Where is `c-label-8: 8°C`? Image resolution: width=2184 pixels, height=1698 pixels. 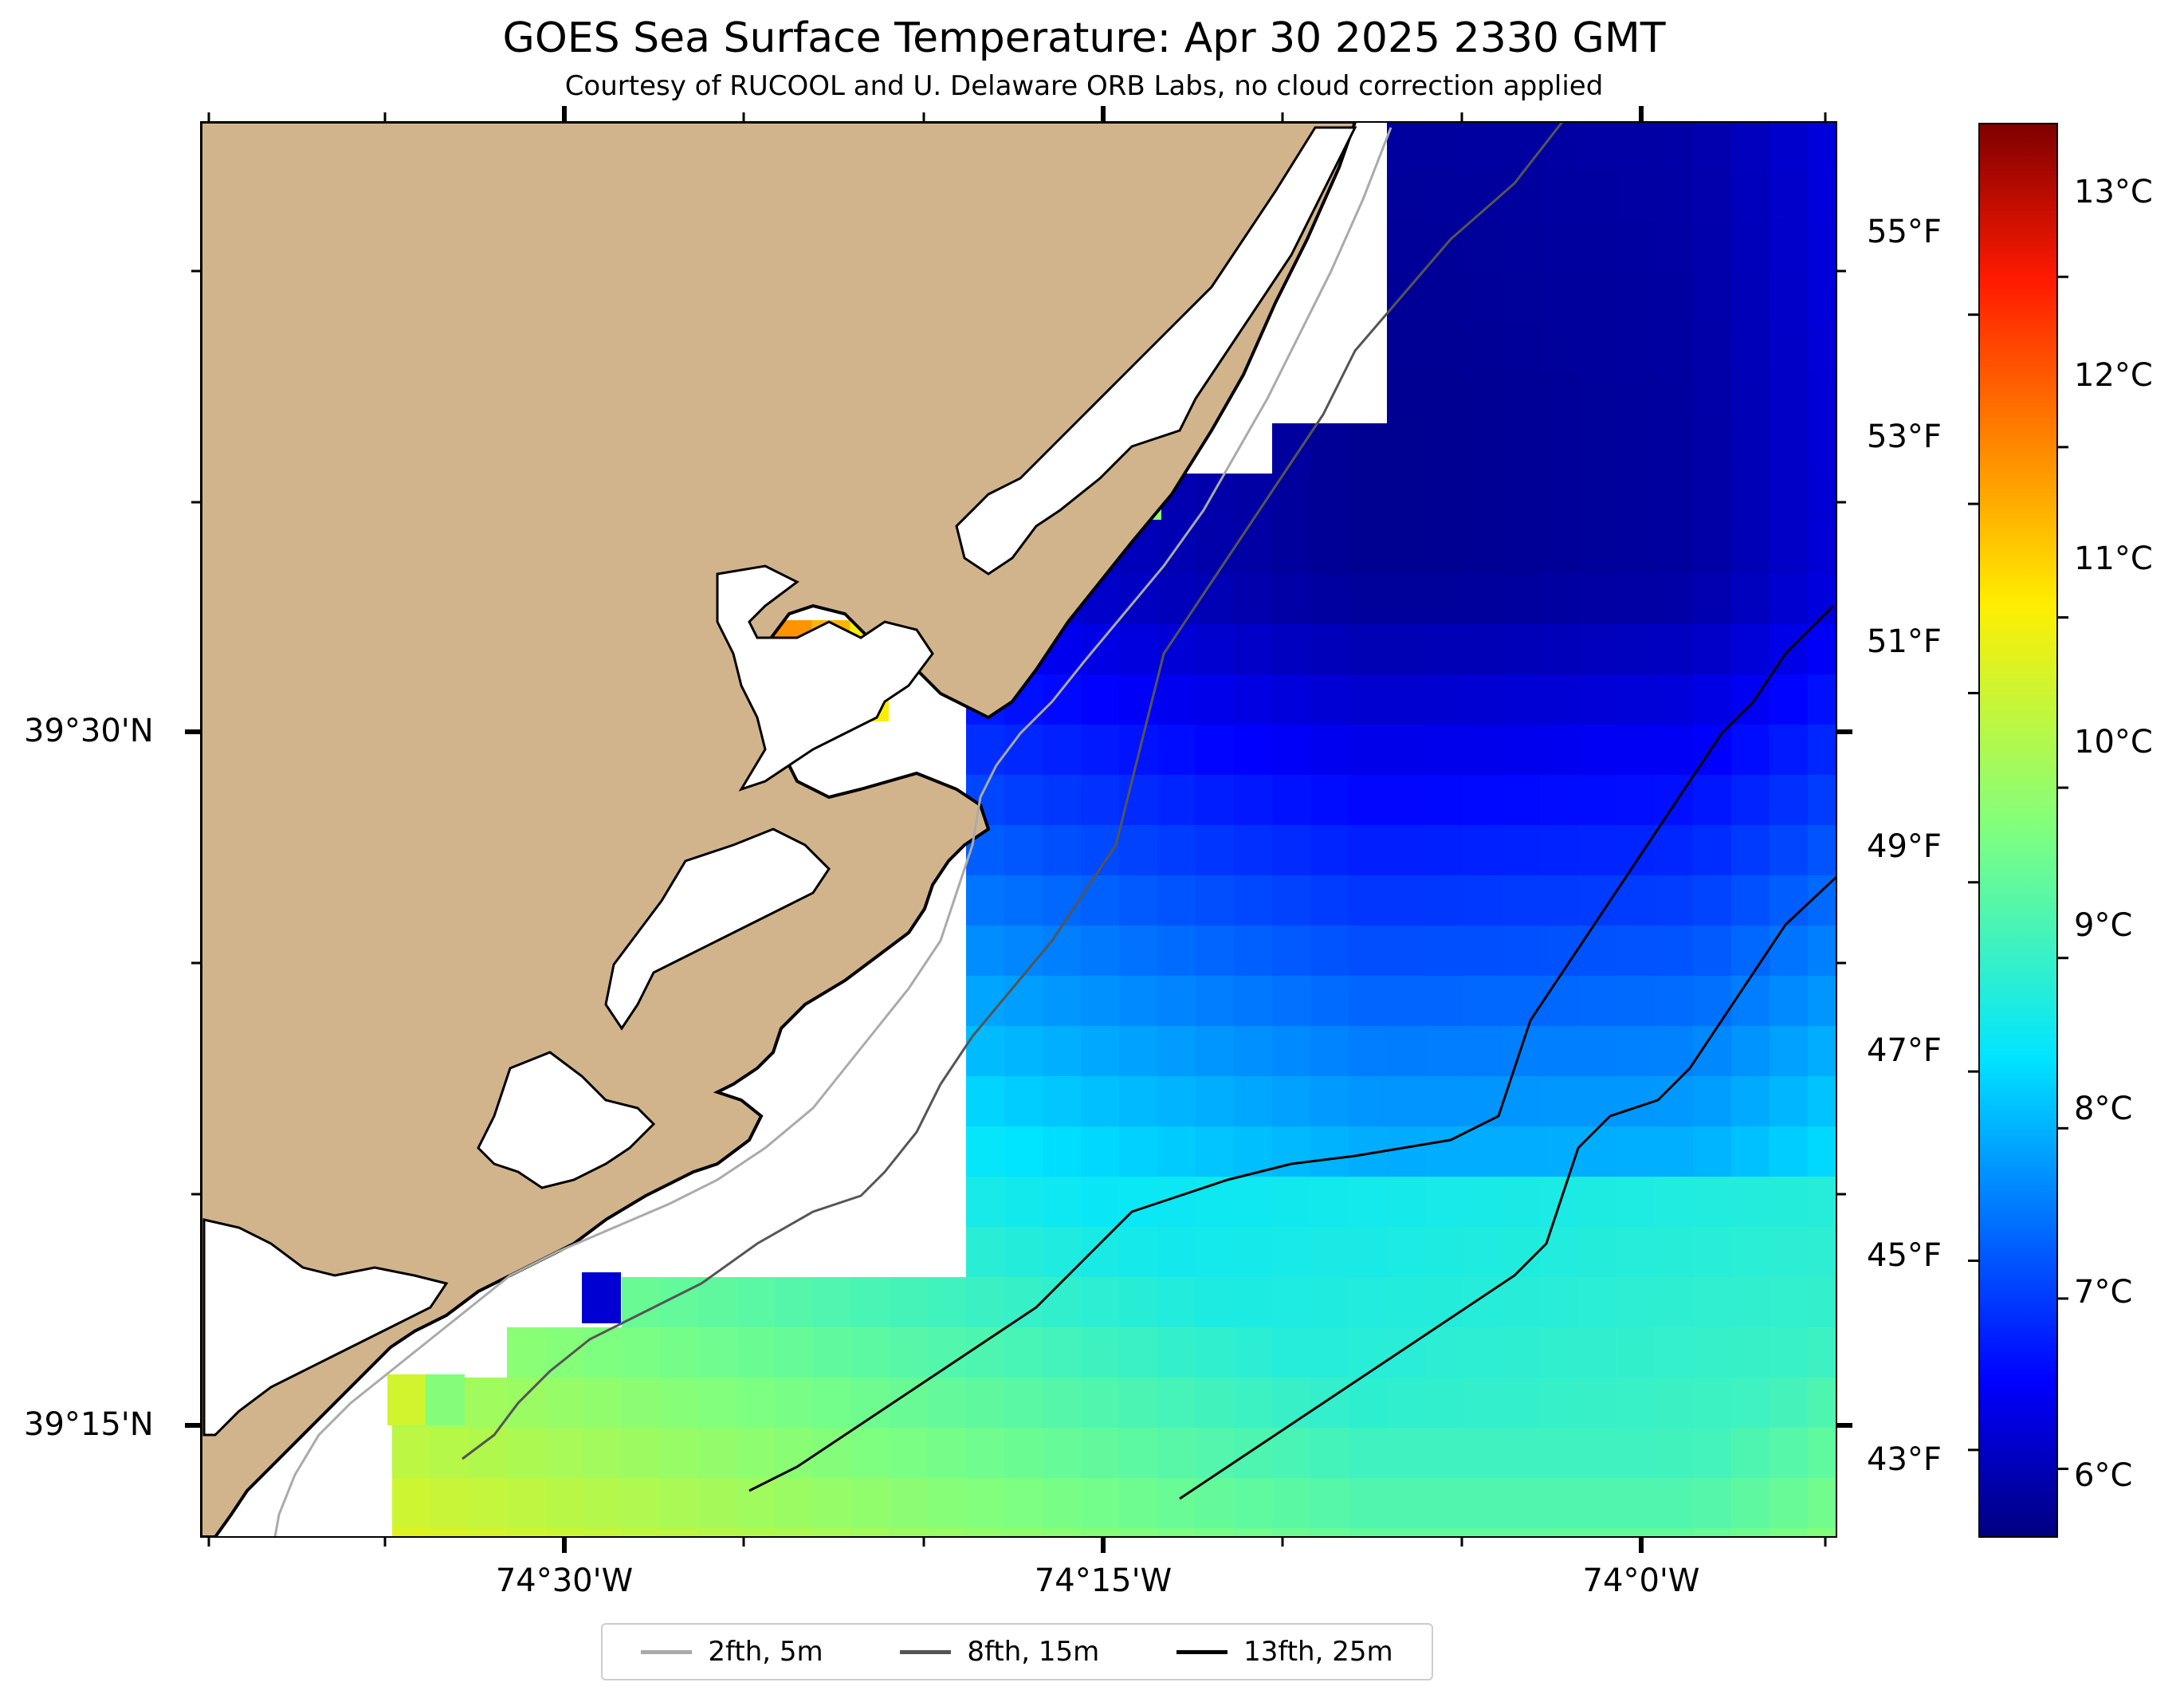
c-label-8: 8°C is located at coordinates (2103, 1109).